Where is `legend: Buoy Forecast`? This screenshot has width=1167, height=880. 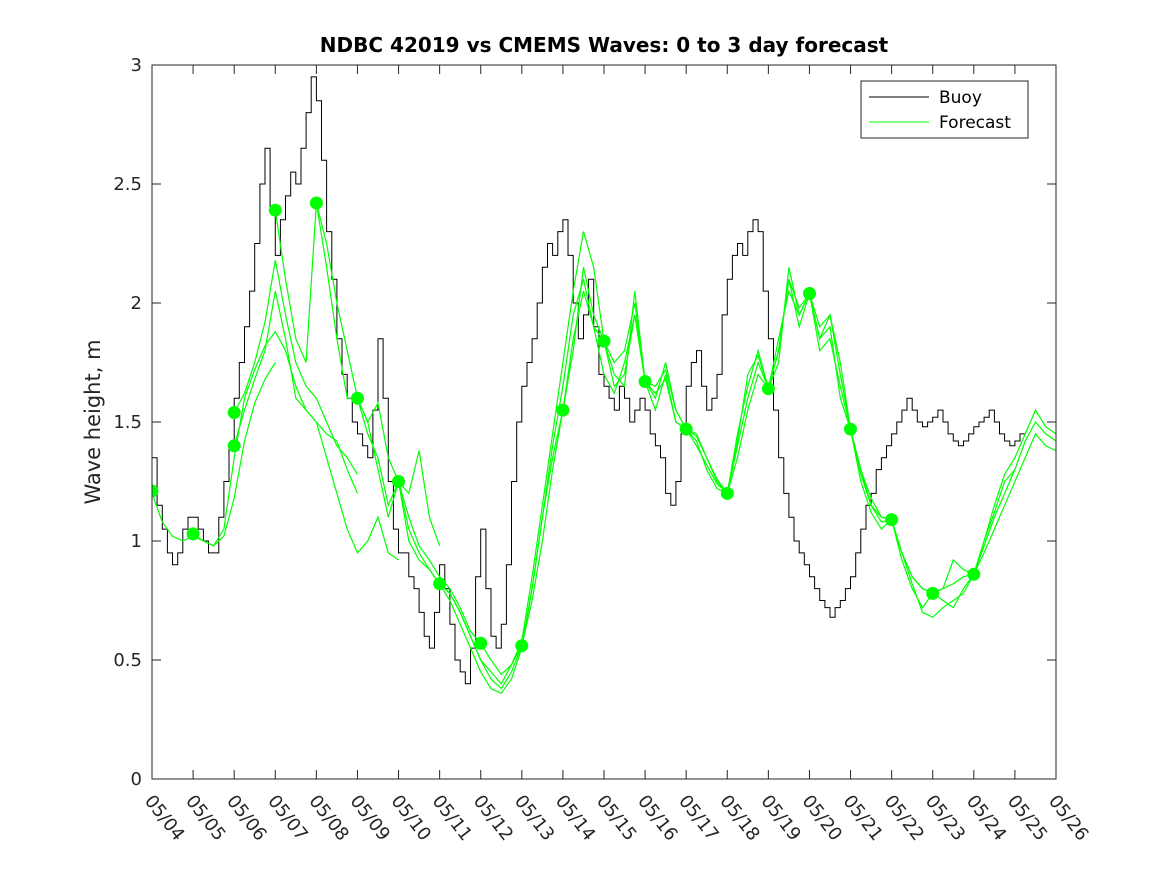 legend: Buoy Forecast is located at coordinates (944, 109).